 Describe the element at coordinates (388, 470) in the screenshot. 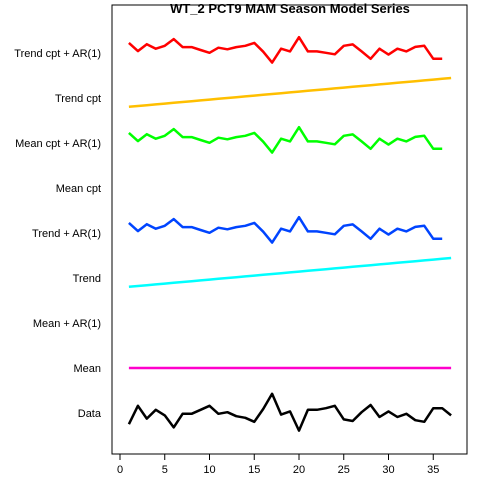

I see `x-tick-label: 30` at that location.